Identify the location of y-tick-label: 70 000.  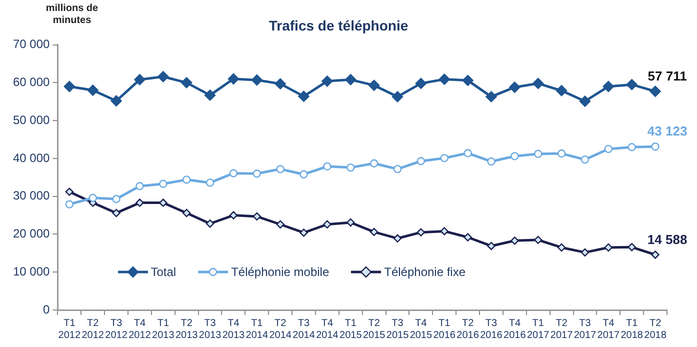
(31, 44).